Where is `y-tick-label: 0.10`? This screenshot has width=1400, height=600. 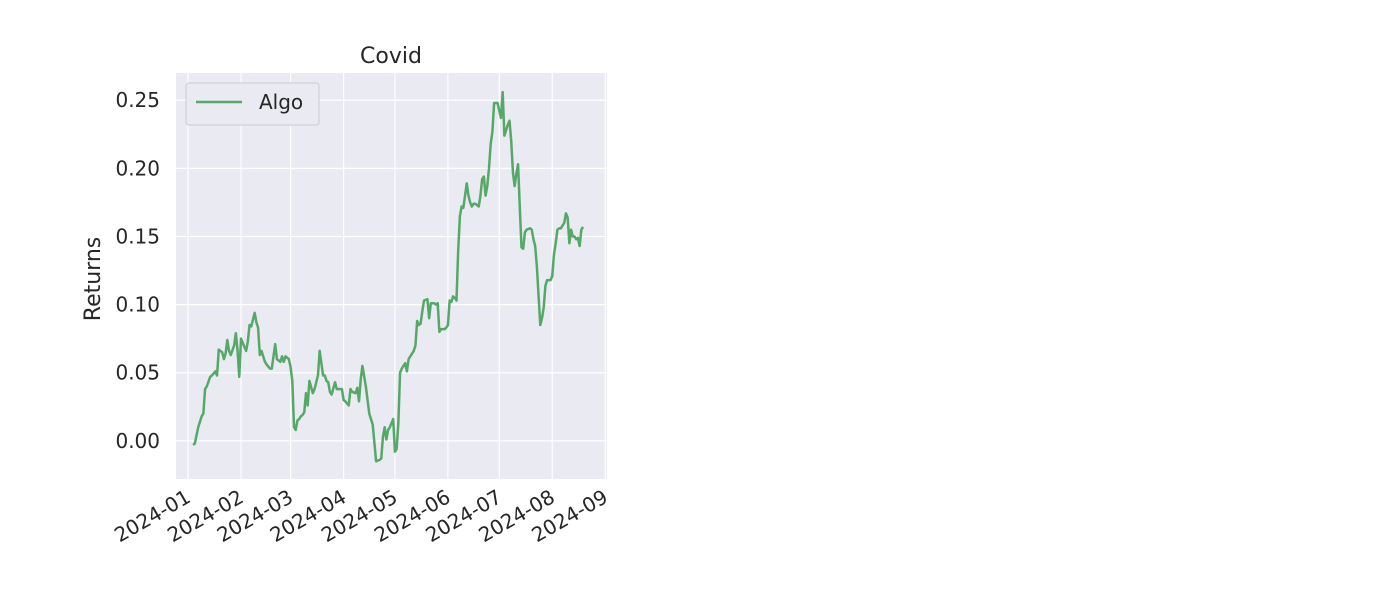 y-tick-label: 0.10 is located at coordinates (137, 305).